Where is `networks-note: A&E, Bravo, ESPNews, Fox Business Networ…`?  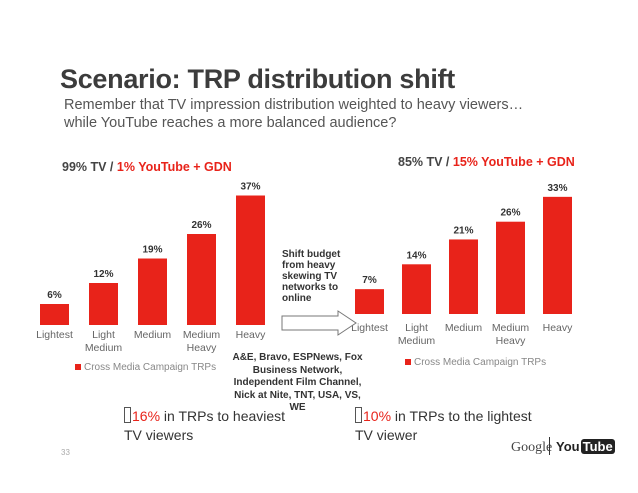 networks-note: A&E, Bravo, ESPNews, Fox Business Networ… is located at coordinates (297, 382).